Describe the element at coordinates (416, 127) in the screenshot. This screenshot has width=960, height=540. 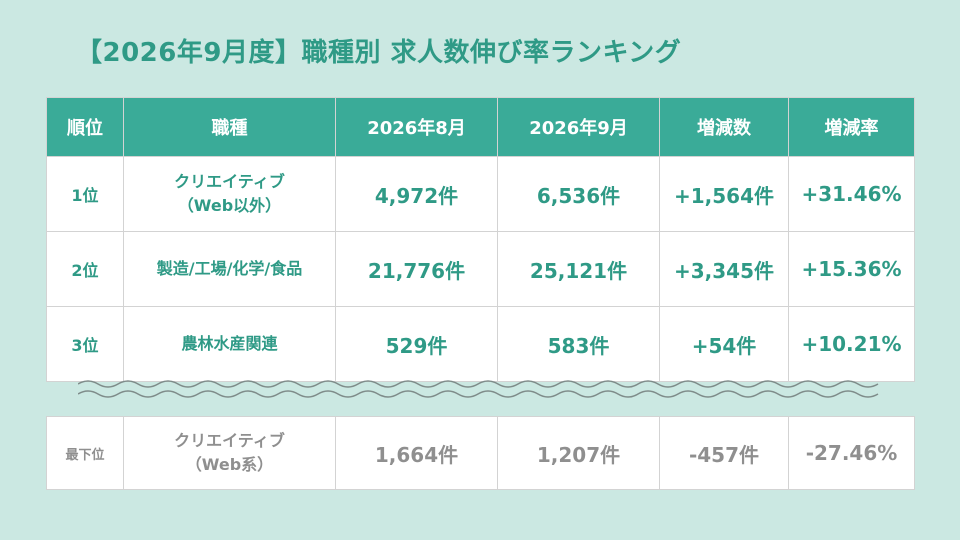
I see `header-aug: 2026年8月` at that location.